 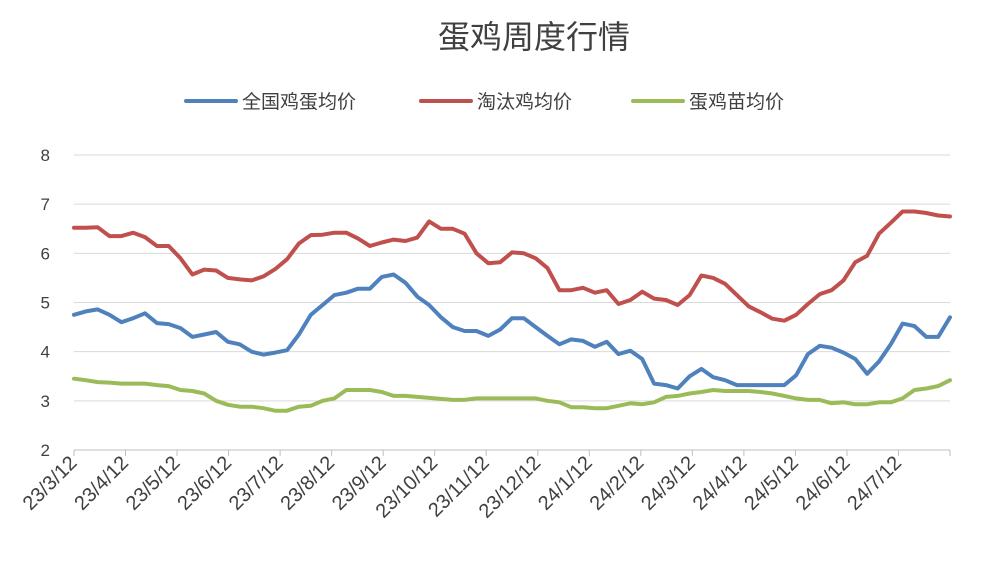 What do you see at coordinates (874, 483) in the screenshot?
I see `x-tick-label: 24/7/12` at bounding box center [874, 483].